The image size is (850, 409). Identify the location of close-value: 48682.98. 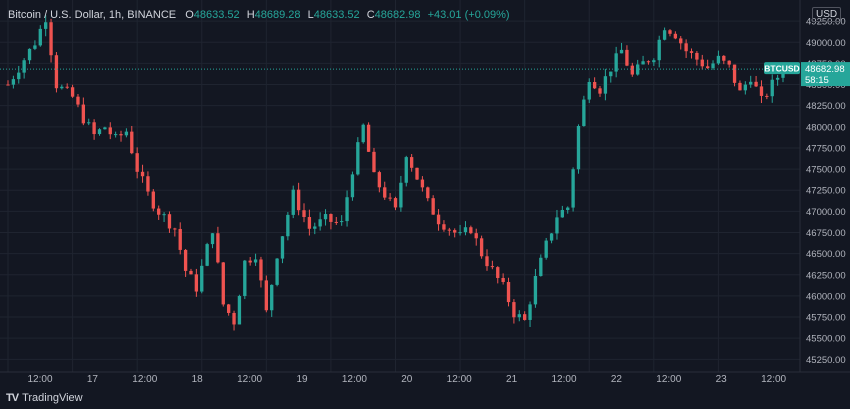
(397, 15).